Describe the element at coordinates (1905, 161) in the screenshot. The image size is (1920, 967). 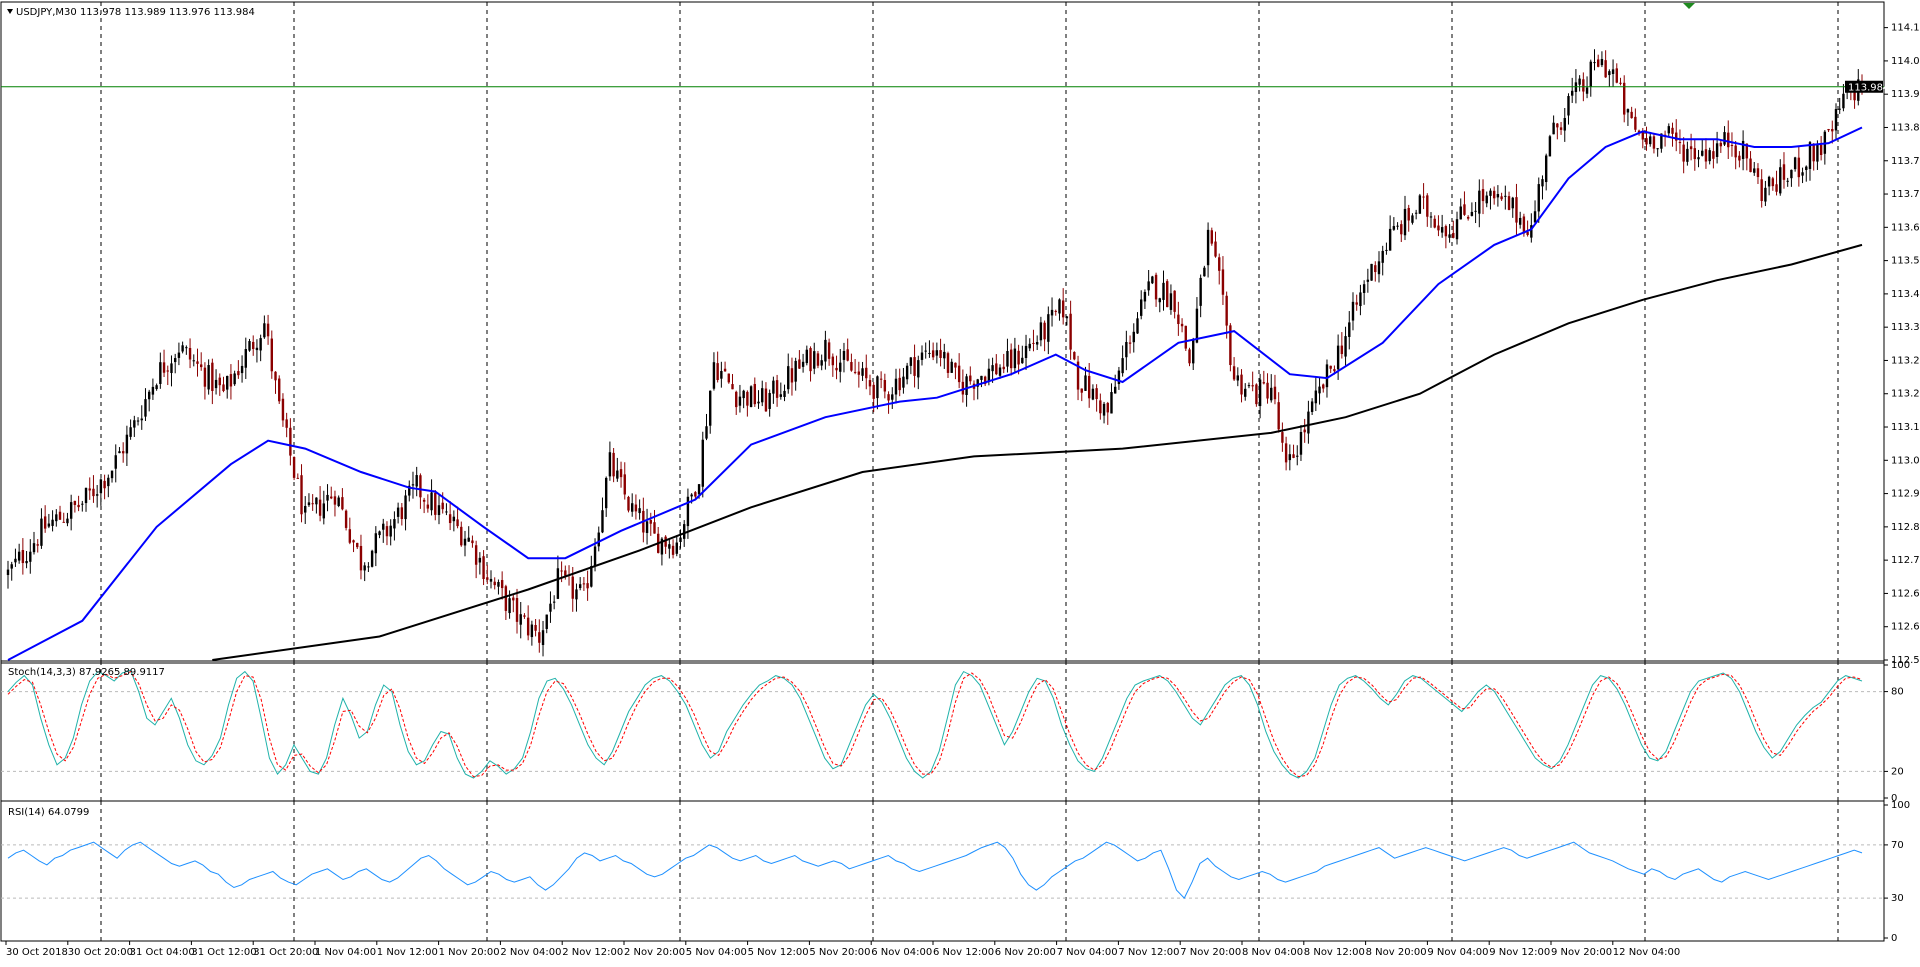
I see `price-tick-label: 113.795` at that location.